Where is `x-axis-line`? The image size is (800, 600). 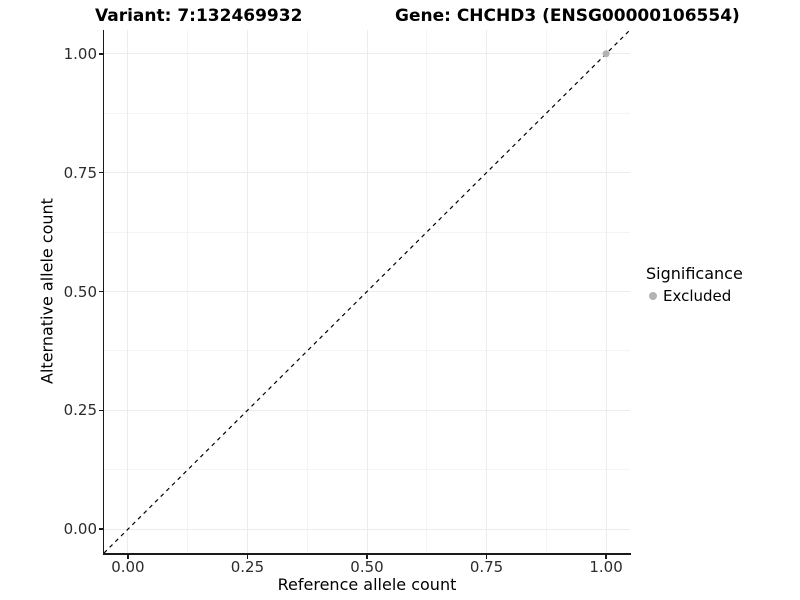 x-axis-line is located at coordinates (366, 554).